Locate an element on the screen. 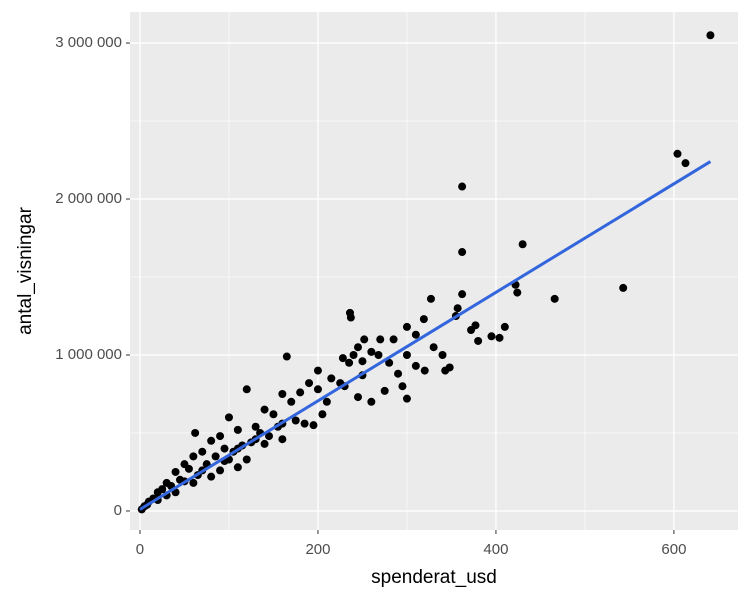 Image resolution: width=750 pixels, height=600 pixels. x-tick-label: 600 is located at coordinates (673, 549).